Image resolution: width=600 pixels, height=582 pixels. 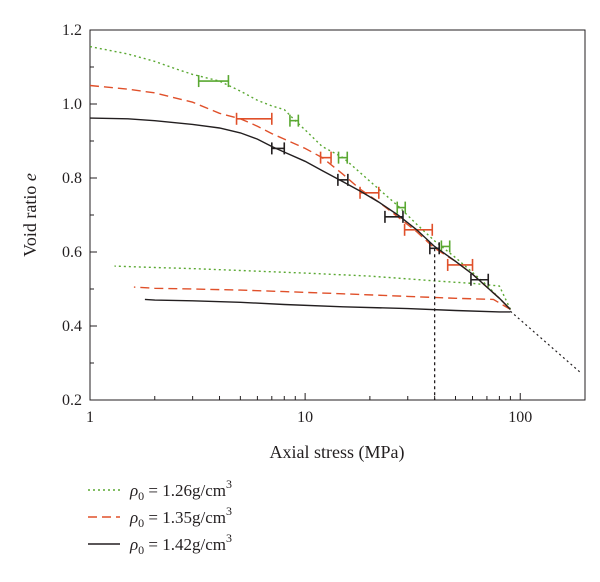 I want to click on x-tick-label: 10, so click(x=305, y=417).